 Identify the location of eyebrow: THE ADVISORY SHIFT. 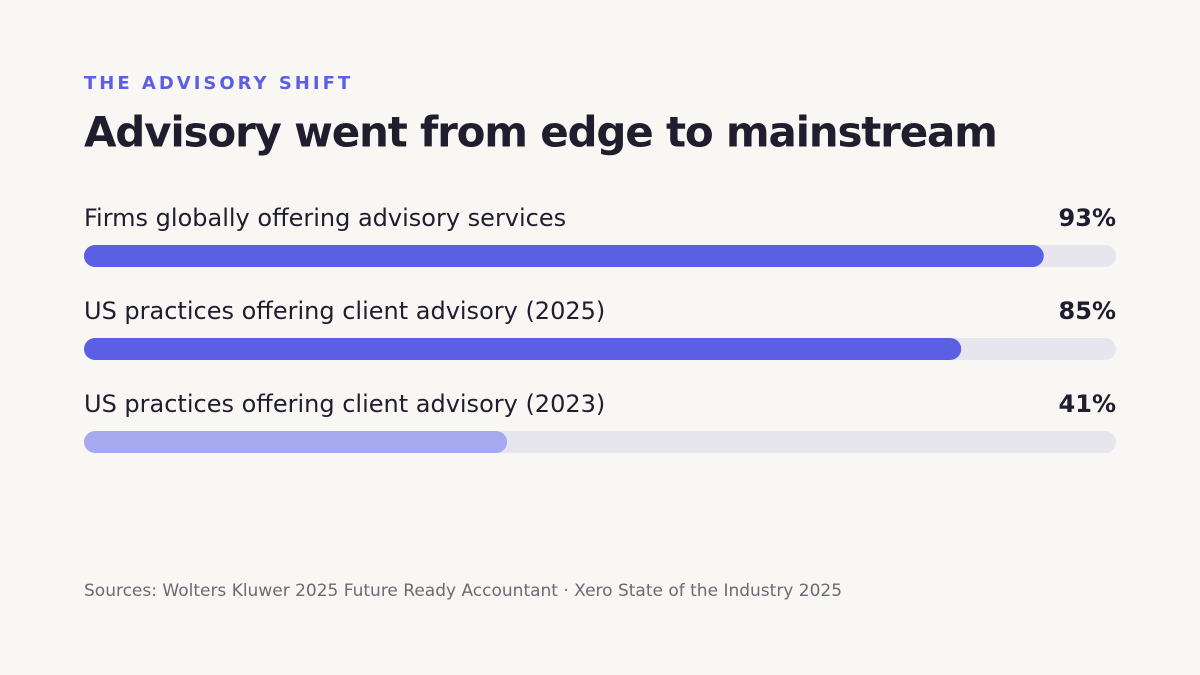
(218, 83).